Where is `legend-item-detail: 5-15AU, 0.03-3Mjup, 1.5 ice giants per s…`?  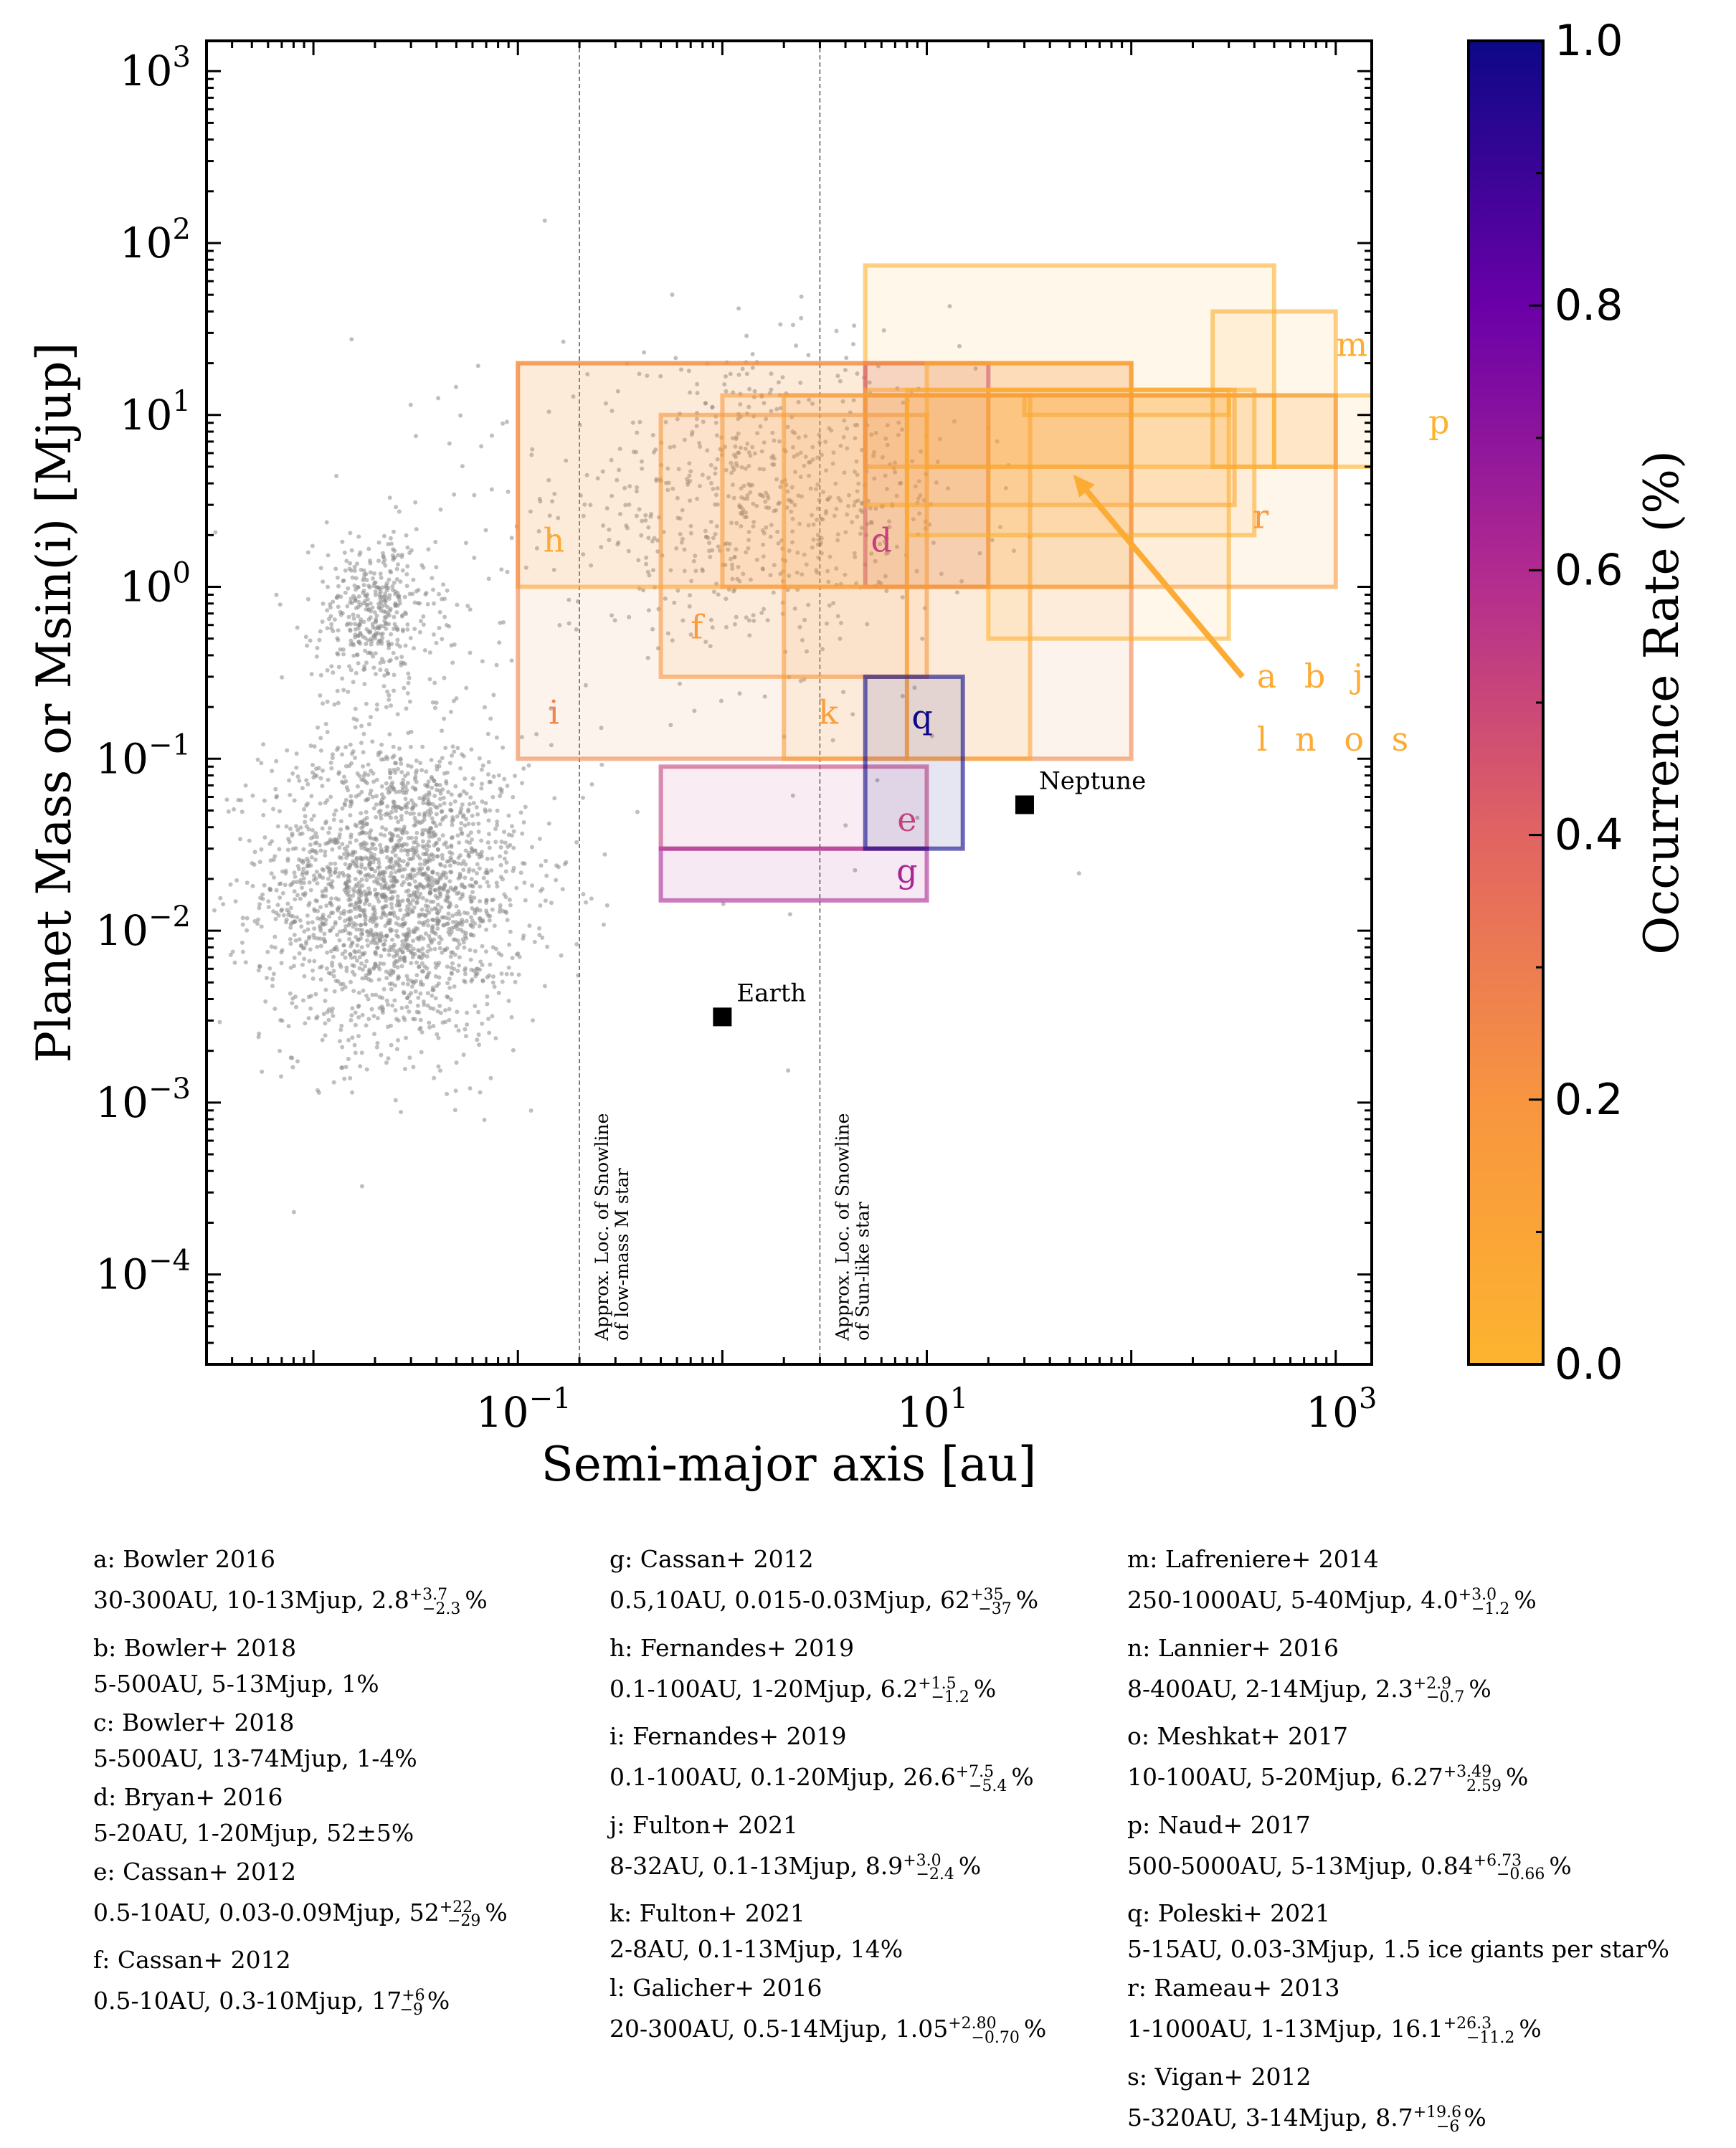
legend-item-detail: 5-15AU, 0.03-3Mjup, 1.5 ice giants per s… is located at coordinates (1399, 1949).